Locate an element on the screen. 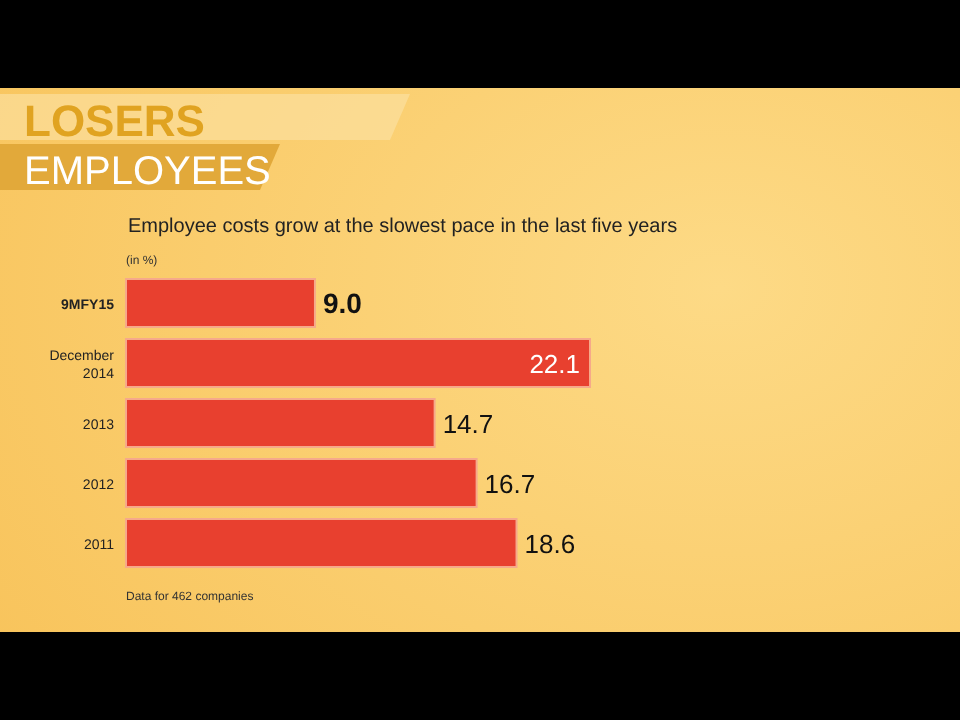  data-label: 9.0 is located at coordinates (342, 303).